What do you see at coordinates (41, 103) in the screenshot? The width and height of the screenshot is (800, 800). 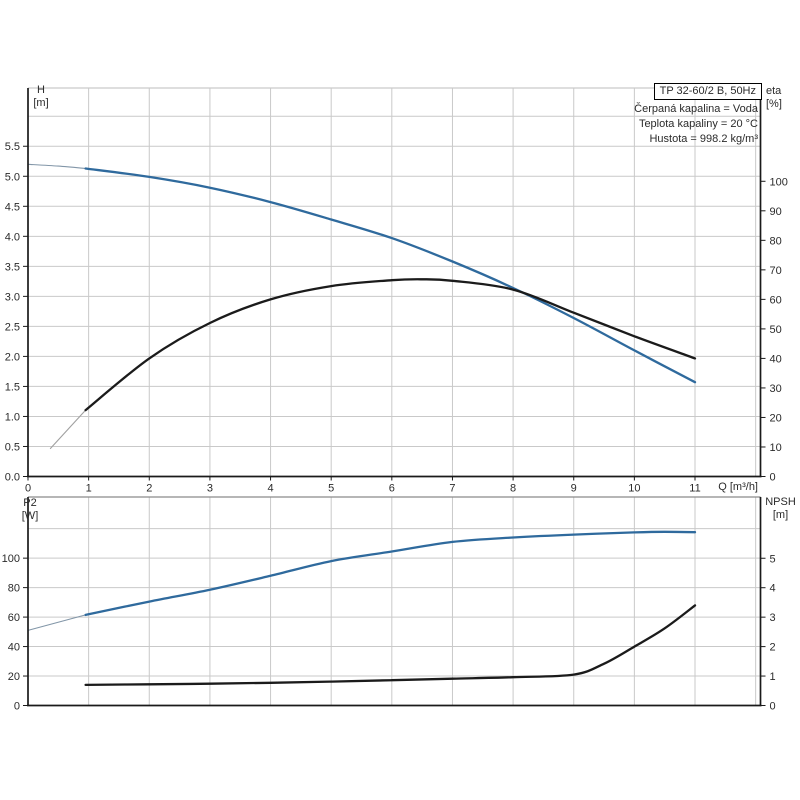 I see `h-axis-label-unit: [m]` at bounding box center [41, 103].